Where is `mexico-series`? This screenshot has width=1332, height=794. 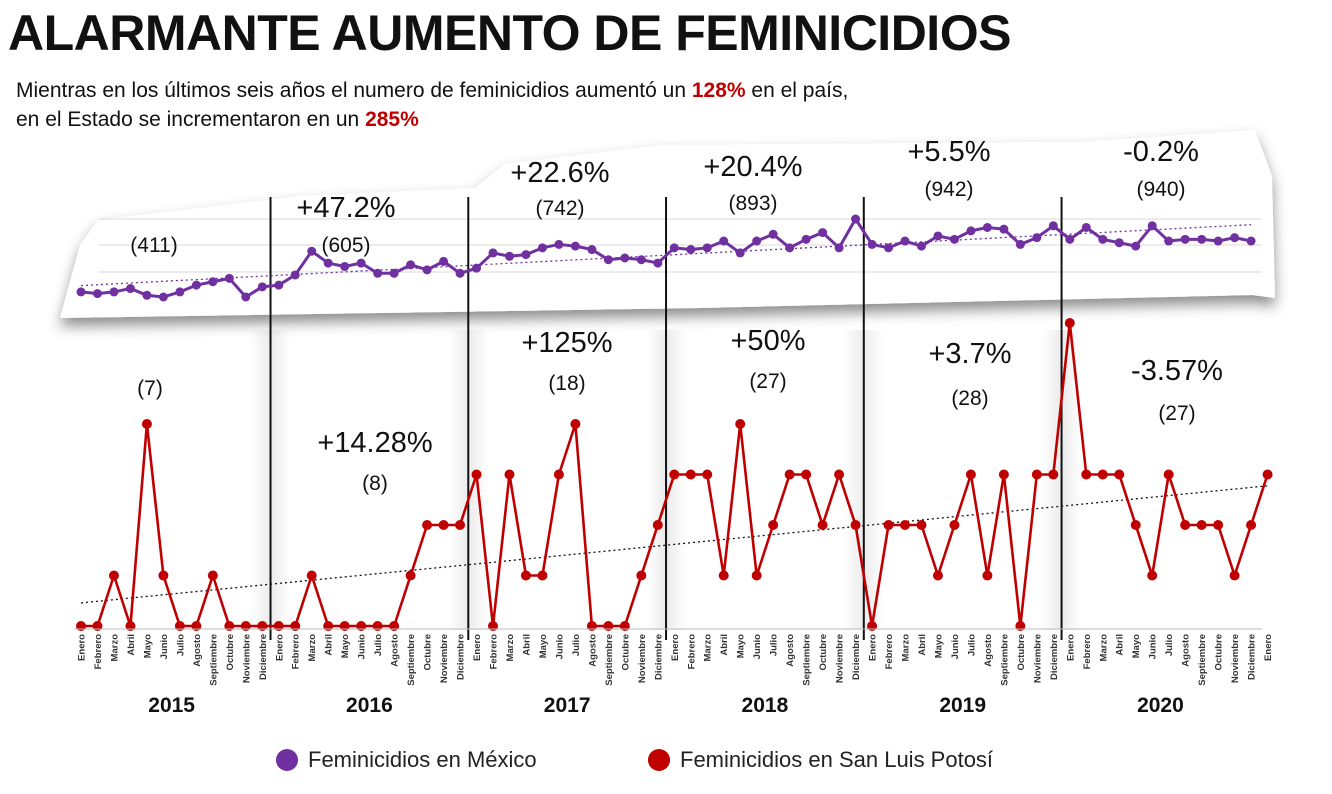
mexico-series is located at coordinates (666, 258).